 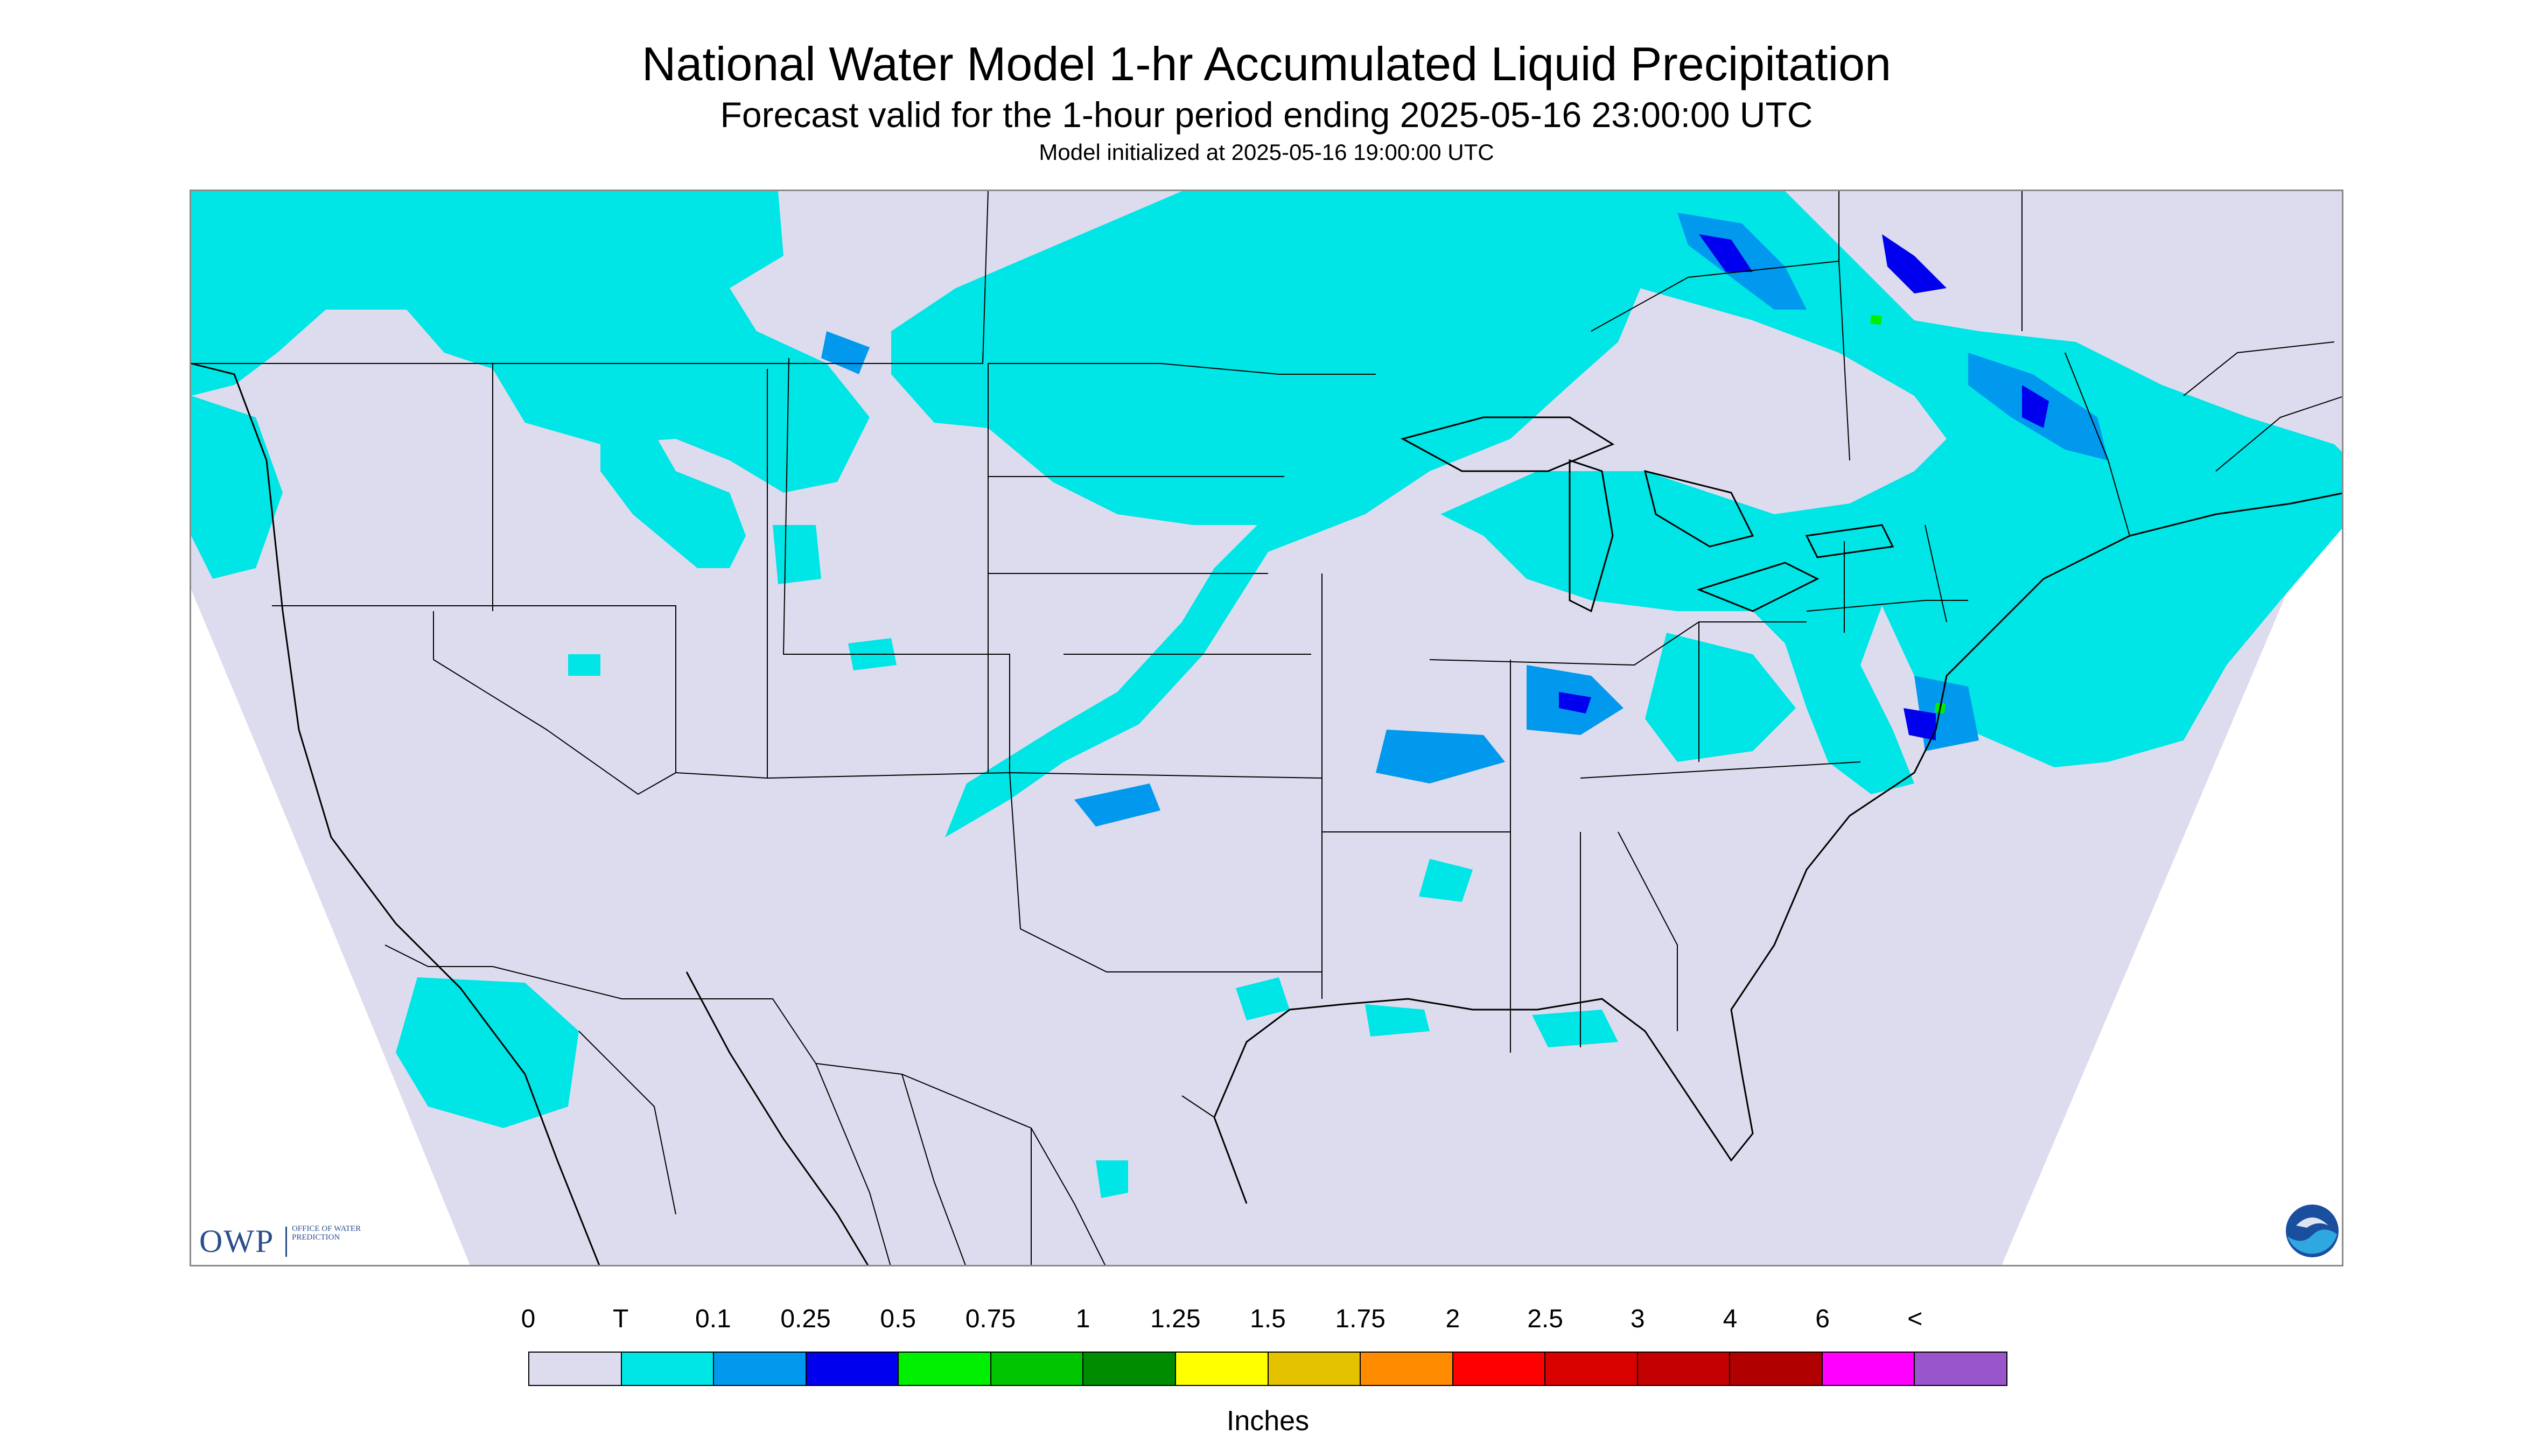 I want to click on precip-0-5-areas, so click(x=1908, y=514).